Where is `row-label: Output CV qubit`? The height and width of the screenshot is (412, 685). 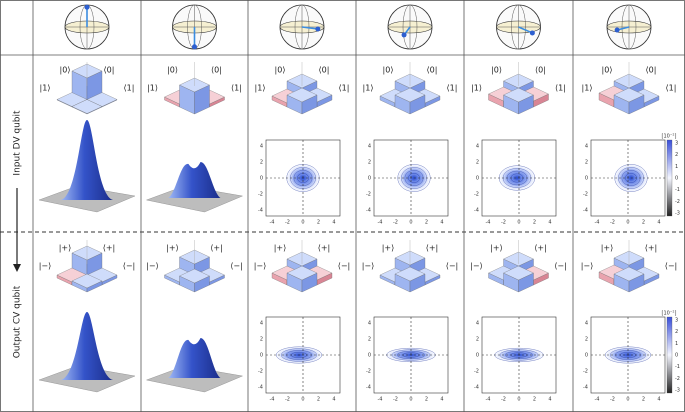
row-label: Output CV qubit is located at coordinates (18, 321).